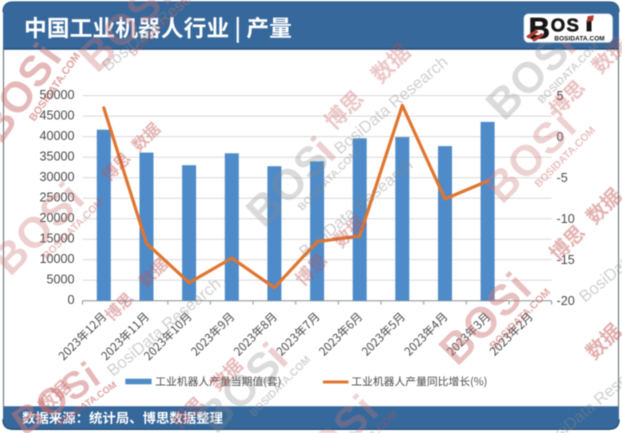  I want to click on svg-text: B, so click(539, 29).